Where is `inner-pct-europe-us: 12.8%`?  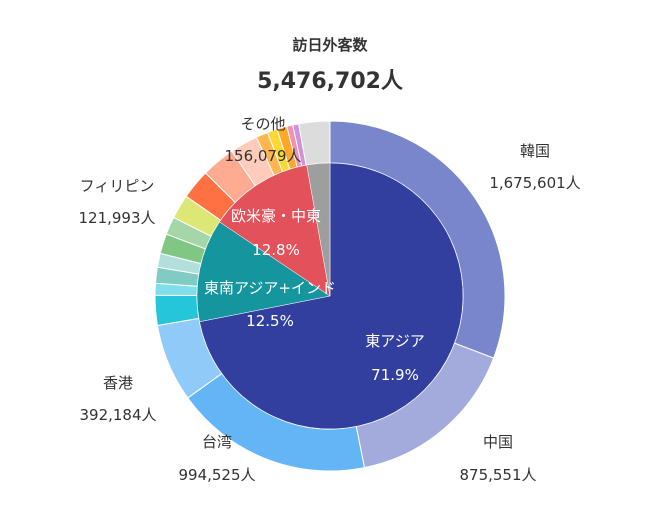
inner-pct-europe-us: 12.8% is located at coordinates (276, 250).